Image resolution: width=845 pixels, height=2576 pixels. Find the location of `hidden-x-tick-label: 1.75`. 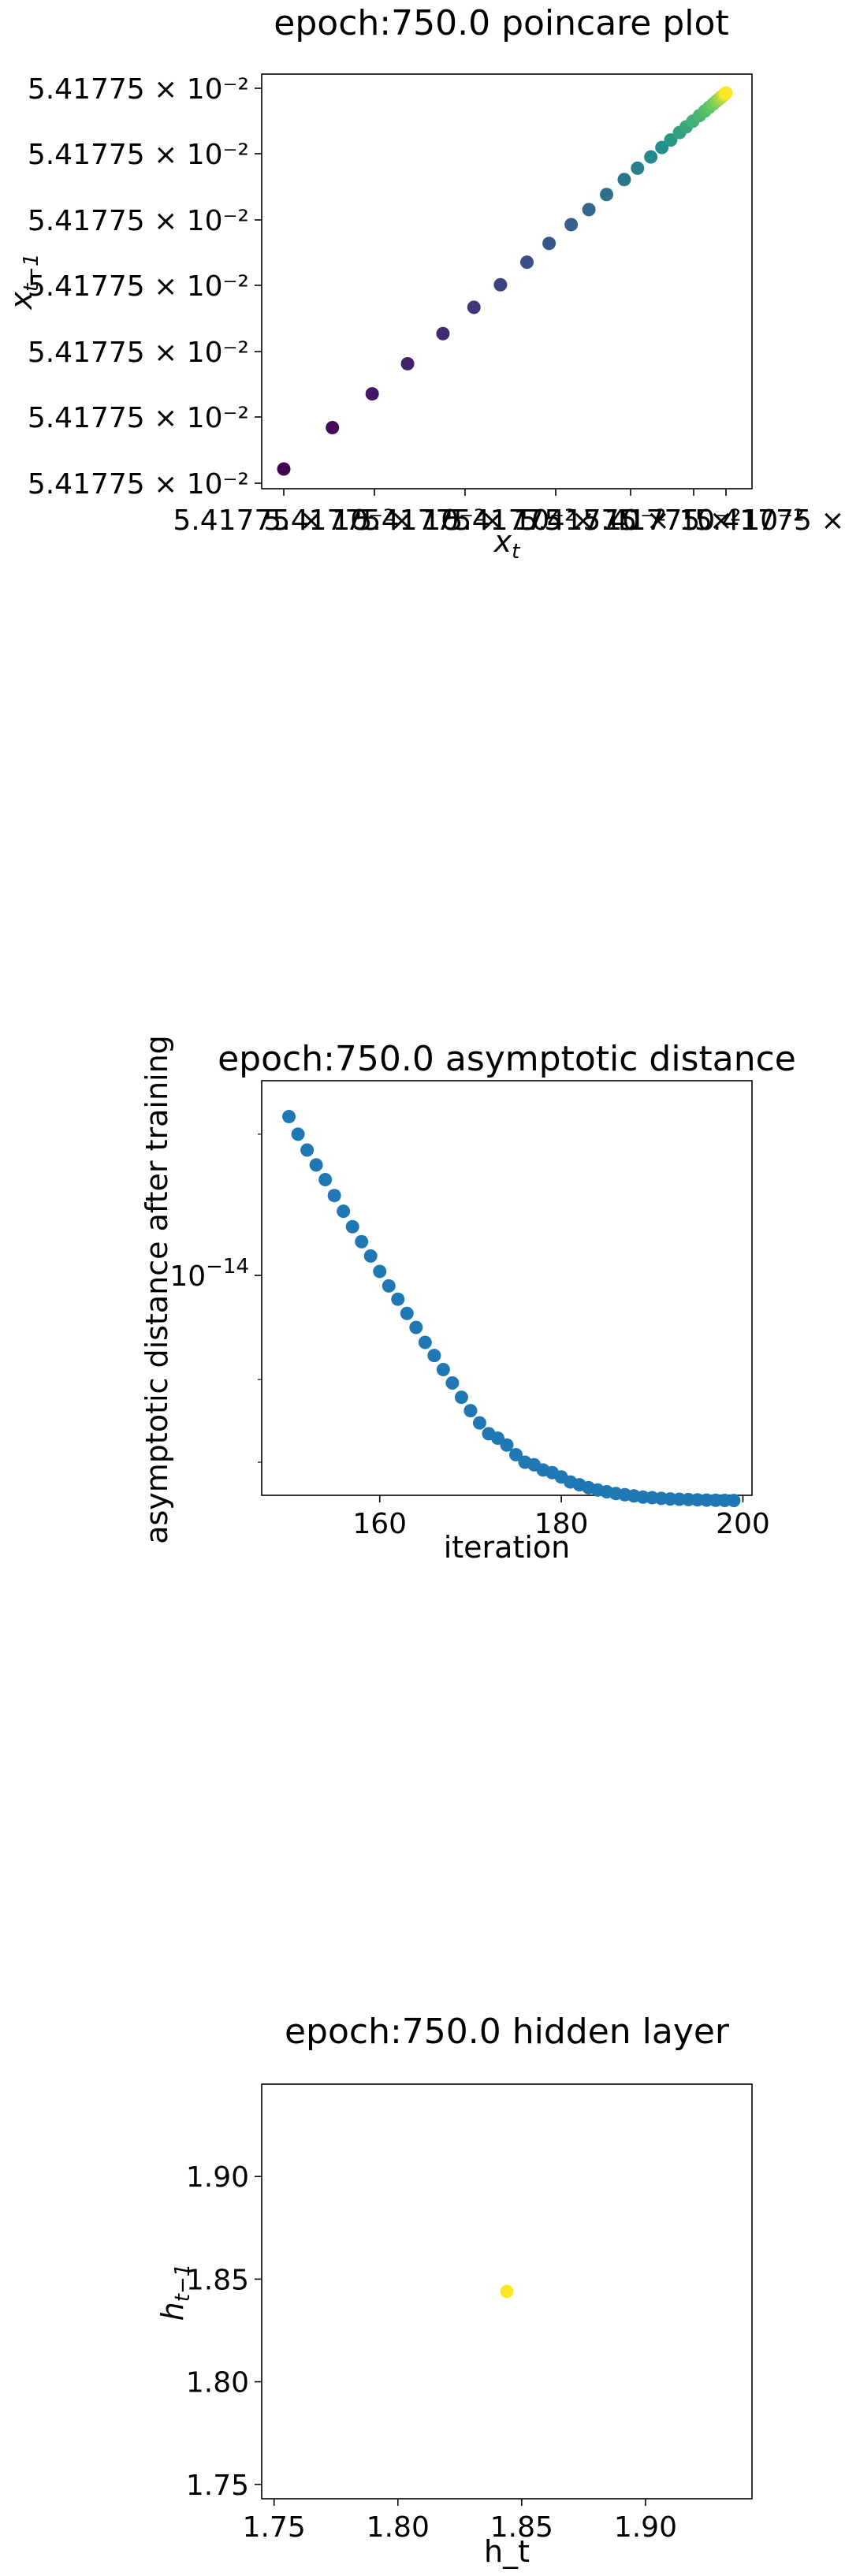

hidden-x-tick-label: 1.75 is located at coordinates (274, 2527).